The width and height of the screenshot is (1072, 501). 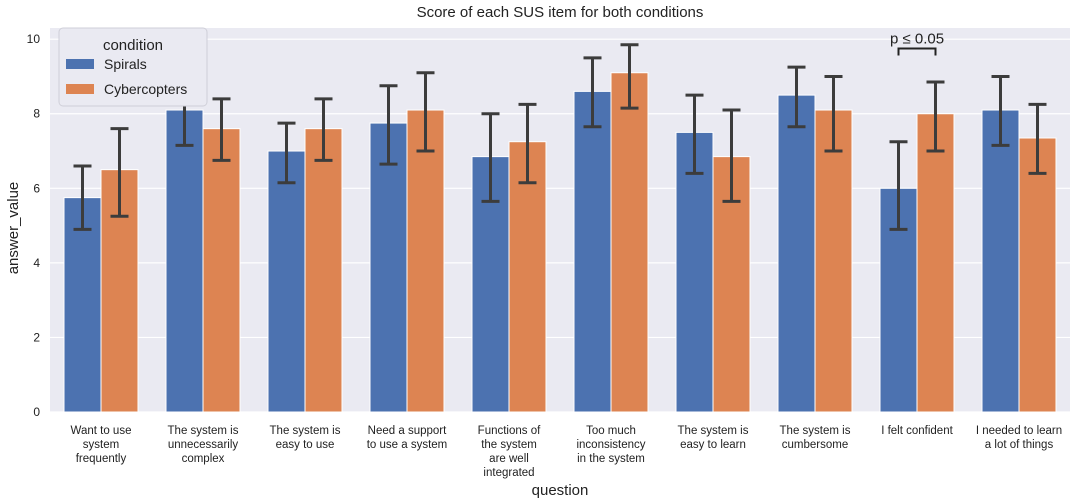 I want to click on y-tick-10: 10, so click(x=34, y=39).